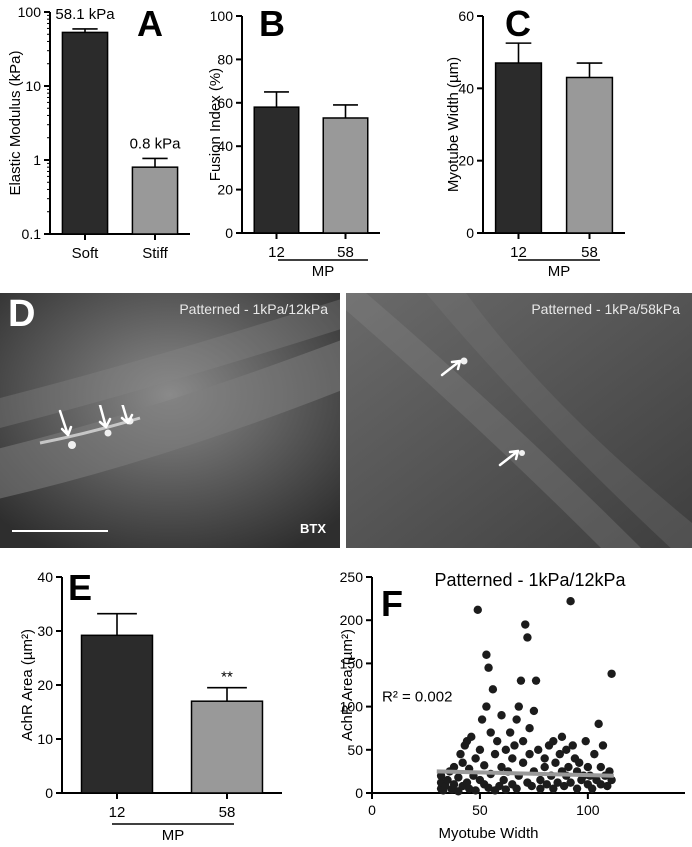  Describe the element at coordinates (45, 577) in the screenshot. I see `panel-e-ytick-label: 40` at that location.